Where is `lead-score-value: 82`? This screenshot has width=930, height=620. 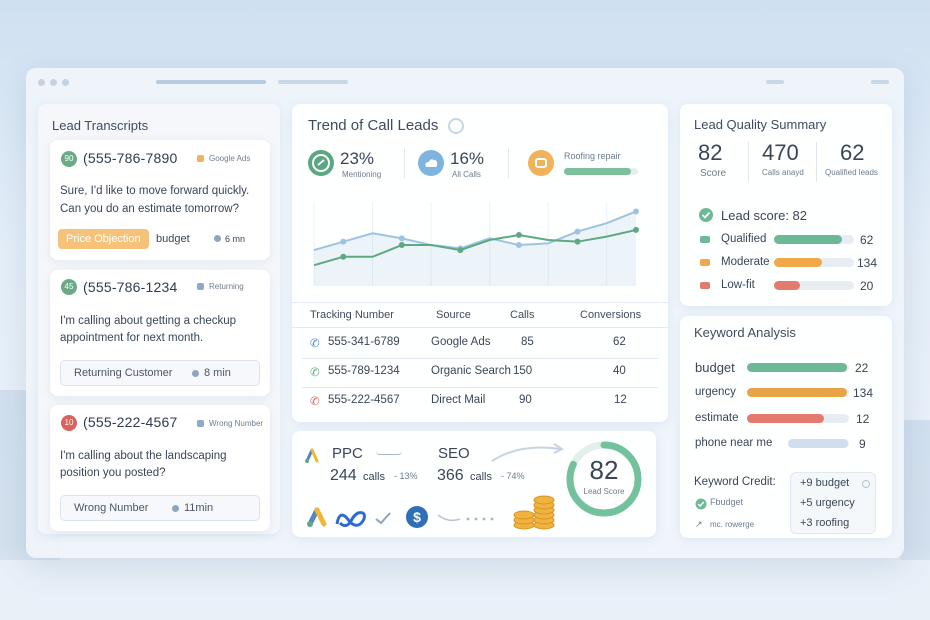 lead-score-value: 82 is located at coordinates (604, 470).